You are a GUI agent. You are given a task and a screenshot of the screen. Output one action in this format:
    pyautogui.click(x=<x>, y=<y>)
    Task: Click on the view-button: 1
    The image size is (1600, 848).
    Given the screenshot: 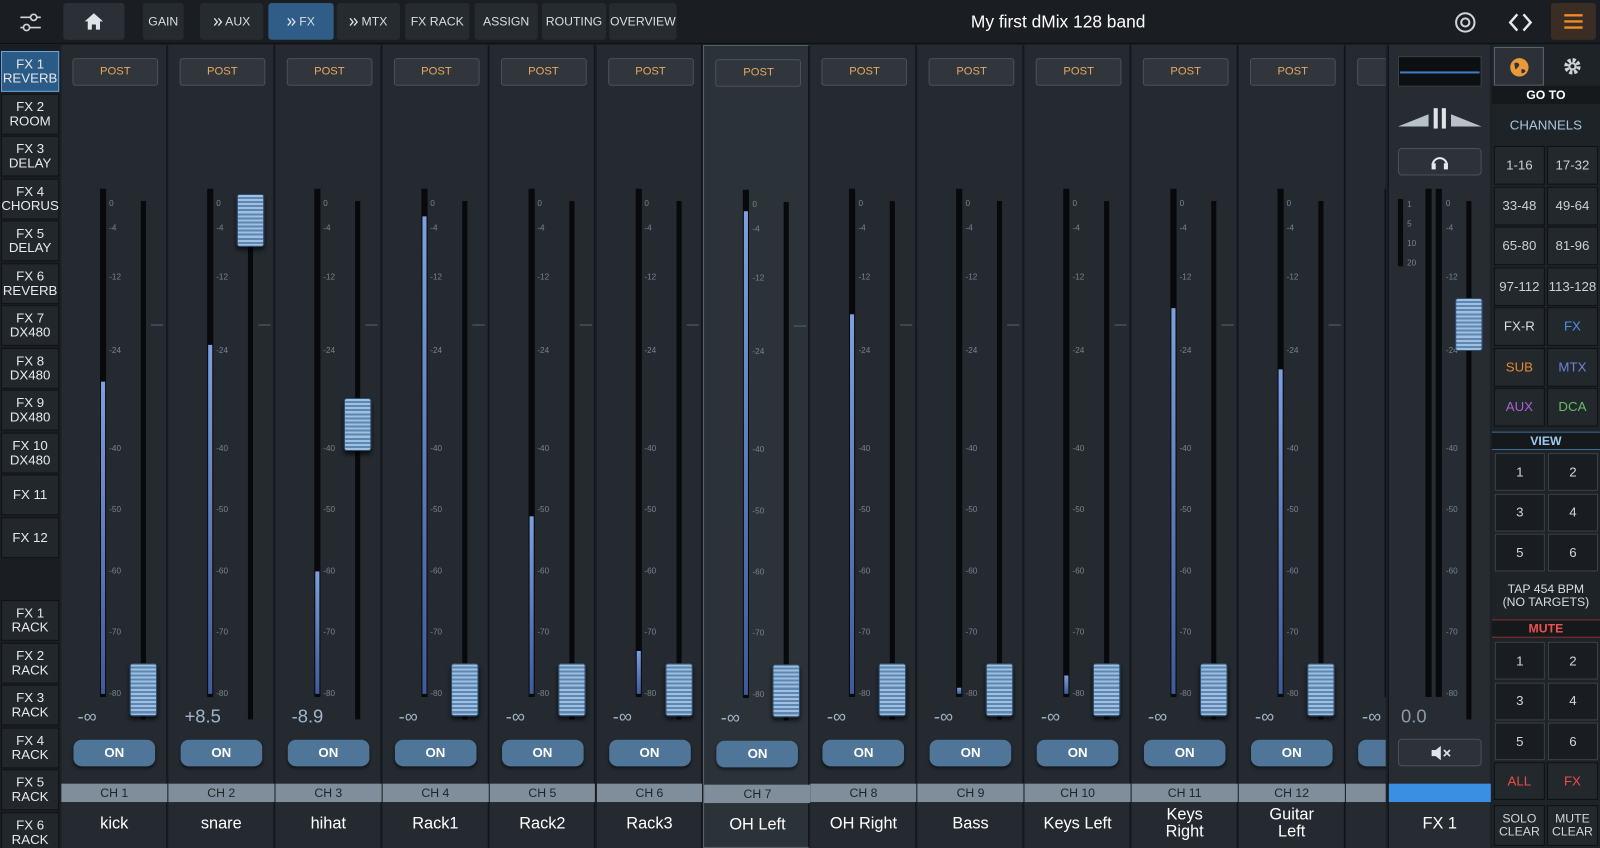 What is the action you would take?
    pyautogui.click(x=1519, y=472)
    